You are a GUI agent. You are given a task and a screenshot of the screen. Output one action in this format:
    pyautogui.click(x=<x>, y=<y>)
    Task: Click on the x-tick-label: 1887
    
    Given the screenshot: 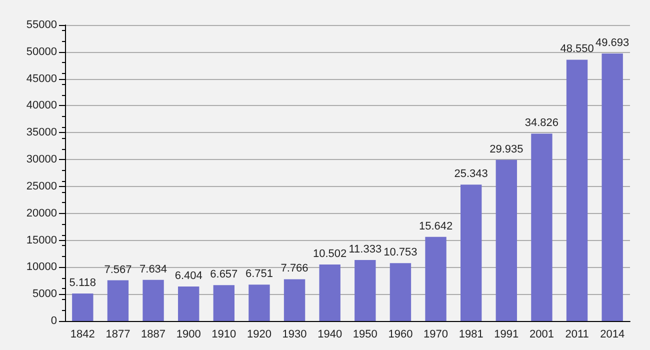 What is the action you would take?
    pyautogui.click(x=153, y=334)
    